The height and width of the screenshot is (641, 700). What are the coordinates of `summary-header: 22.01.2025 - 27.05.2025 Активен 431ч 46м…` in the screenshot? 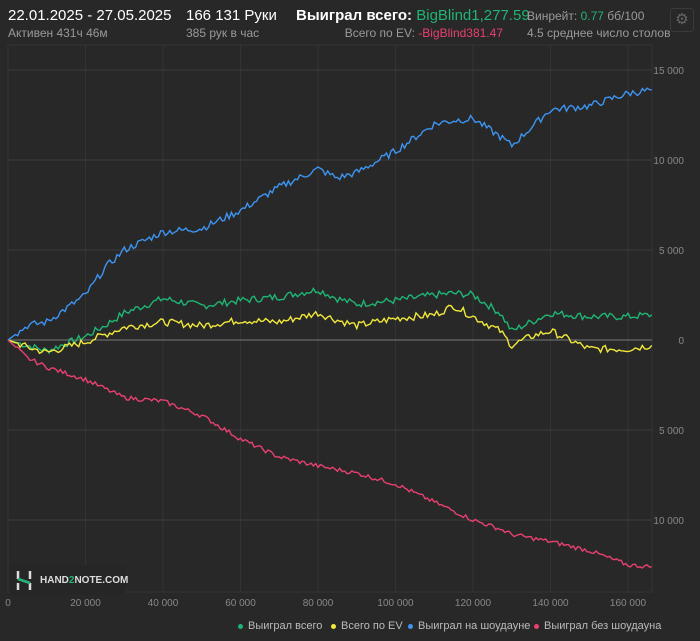 It's located at (350, 22).